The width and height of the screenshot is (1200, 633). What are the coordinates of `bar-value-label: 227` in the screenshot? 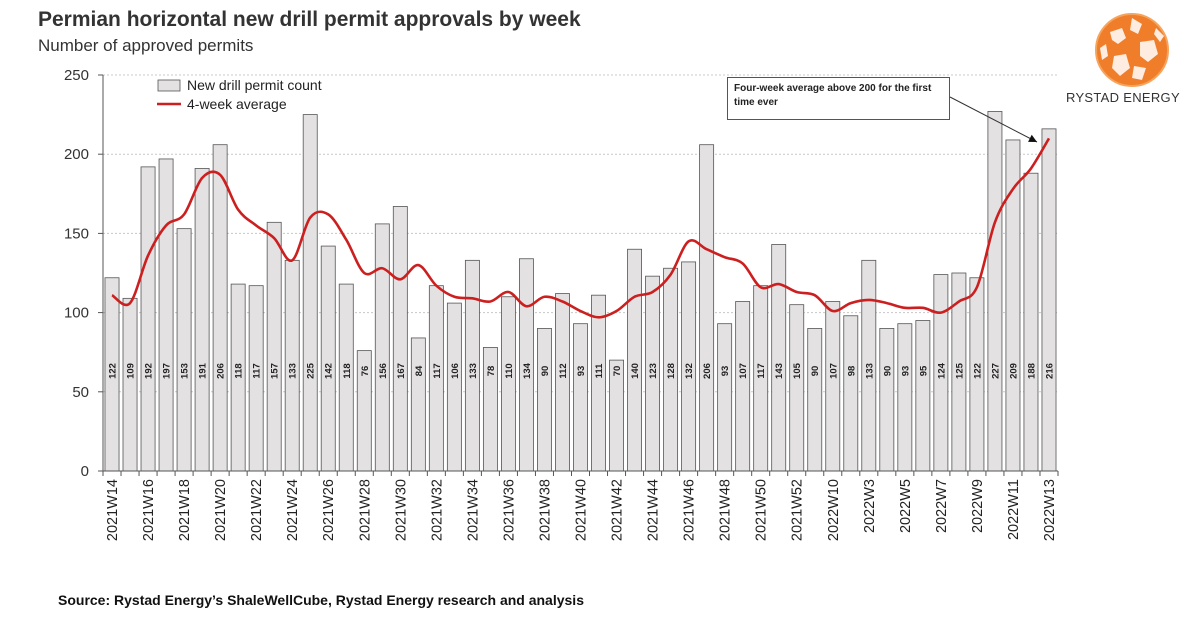 It's located at (995, 371).